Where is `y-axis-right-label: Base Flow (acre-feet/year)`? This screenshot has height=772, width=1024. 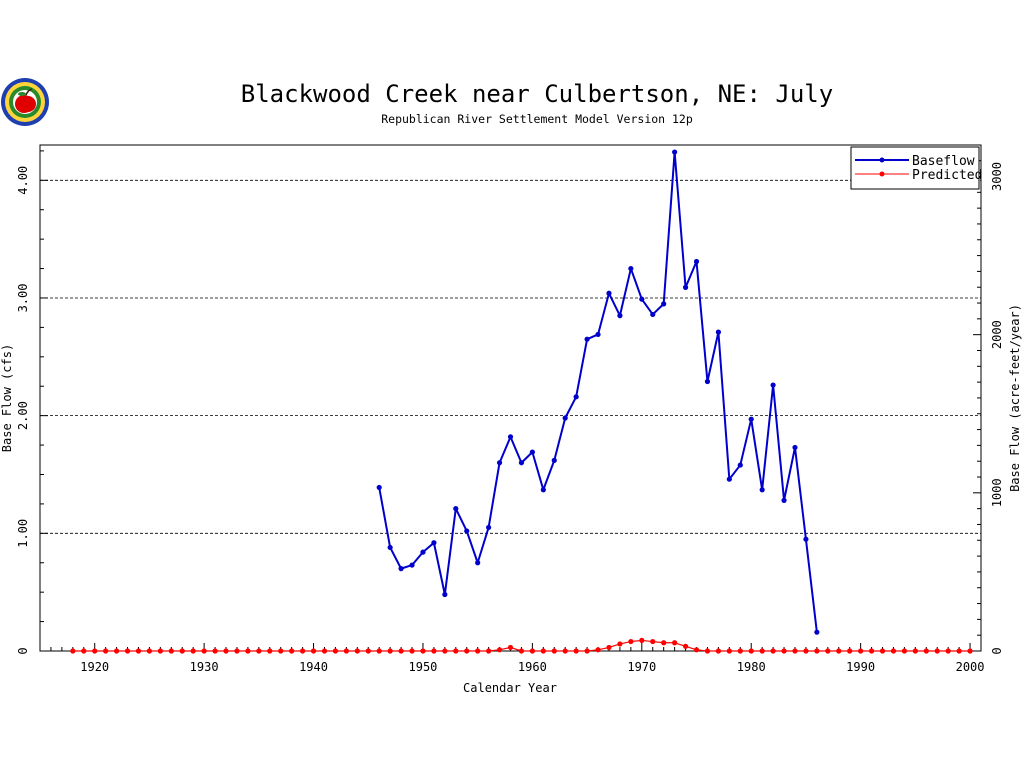
y-axis-right-label: Base Flow (acre-feet/year) is located at coordinates (1015, 398).